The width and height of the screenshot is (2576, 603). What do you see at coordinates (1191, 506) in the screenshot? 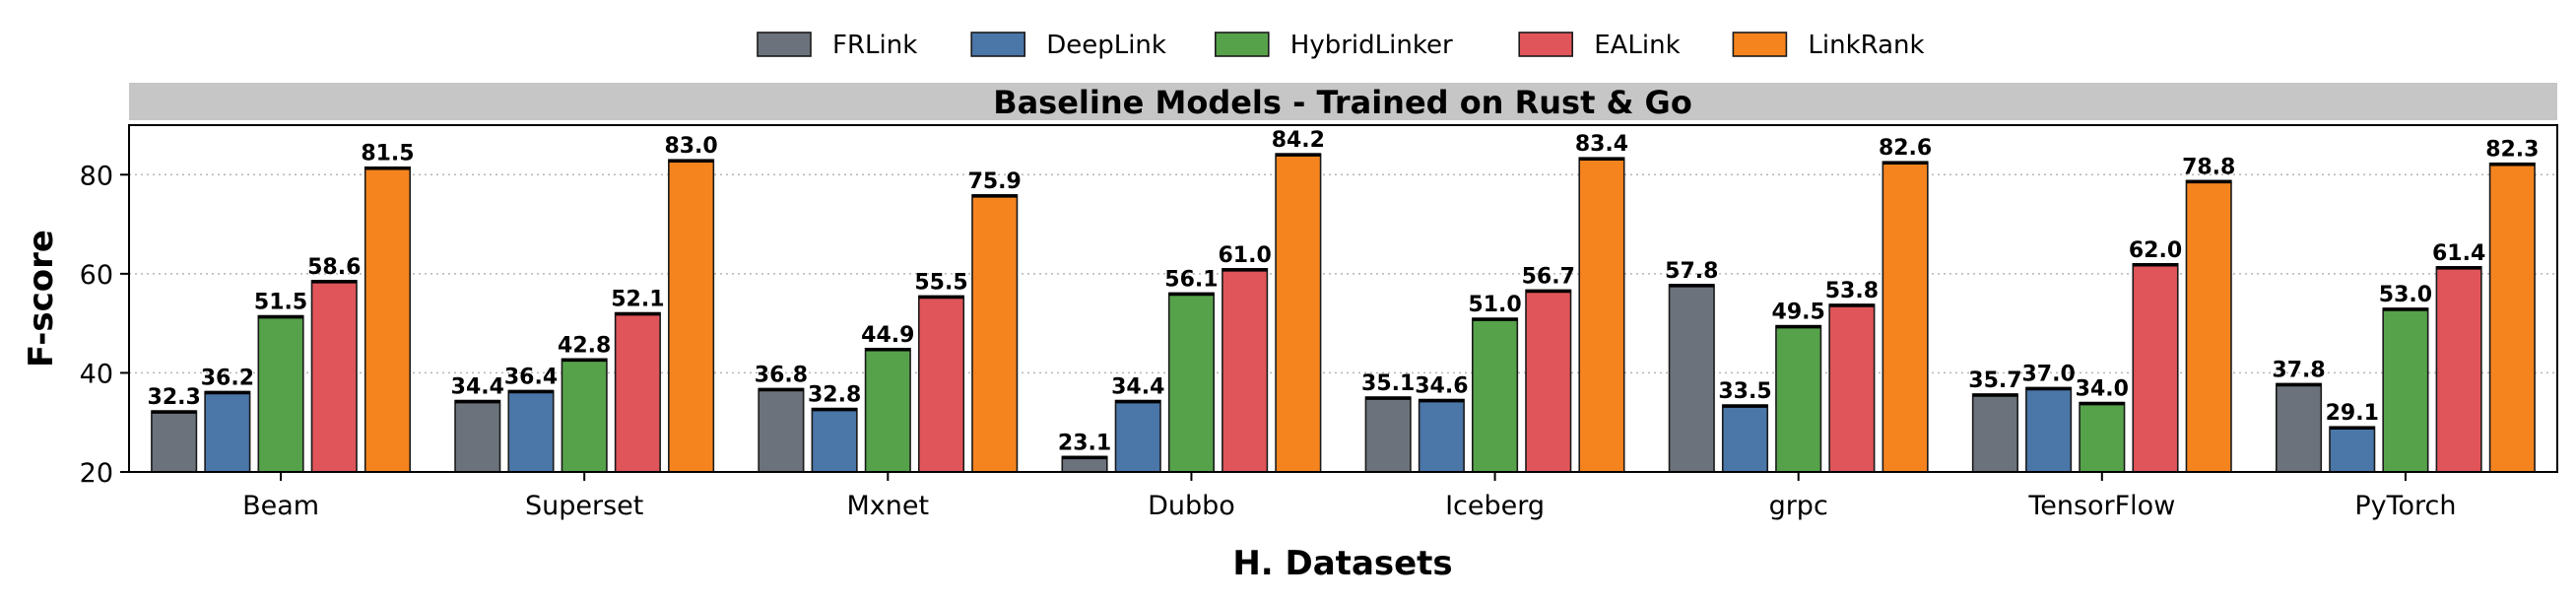
I see `x-tick-label: Dubbo` at bounding box center [1191, 506].